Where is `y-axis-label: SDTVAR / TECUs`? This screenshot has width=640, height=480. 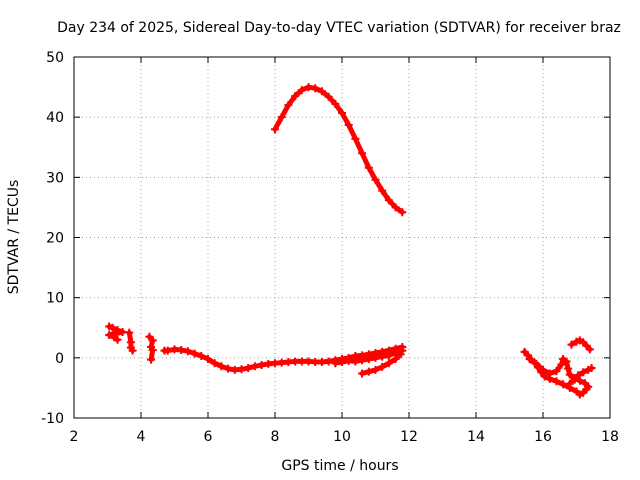
y-axis-label: SDTVAR / TECUs is located at coordinates (14, 237).